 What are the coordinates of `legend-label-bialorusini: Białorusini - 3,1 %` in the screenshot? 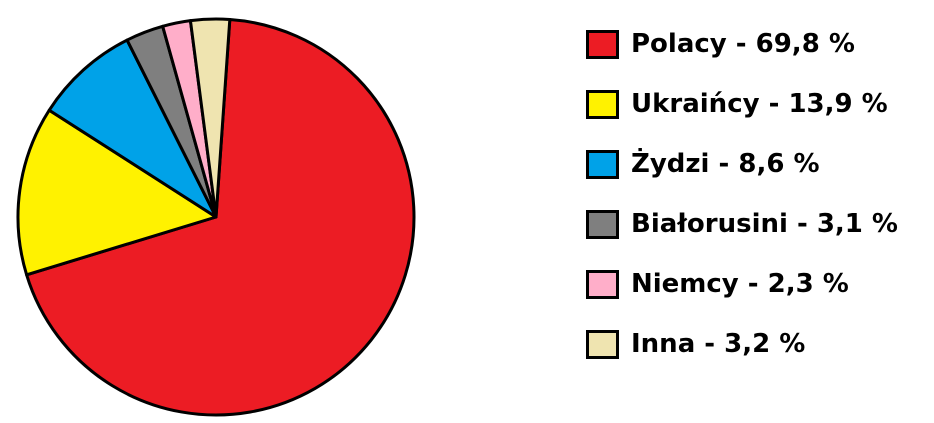 It's located at (764, 224).